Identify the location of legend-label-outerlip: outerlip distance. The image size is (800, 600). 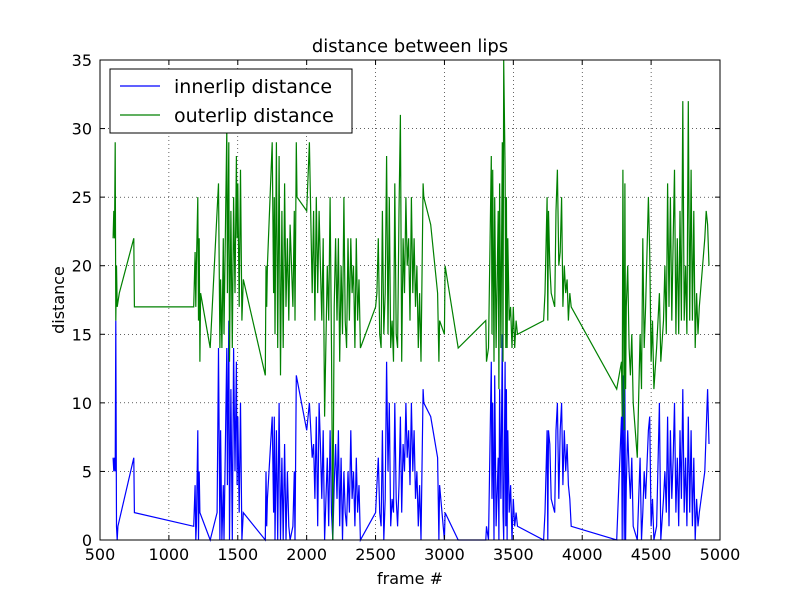
(254, 116).